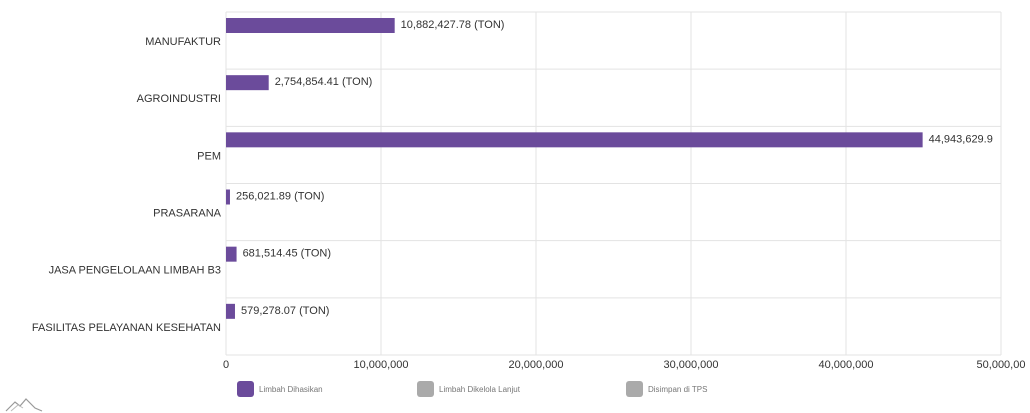 Image resolution: width=1030 pixels, height=413 pixels. I want to click on category-label: MANUFAKTUR, so click(183, 42).